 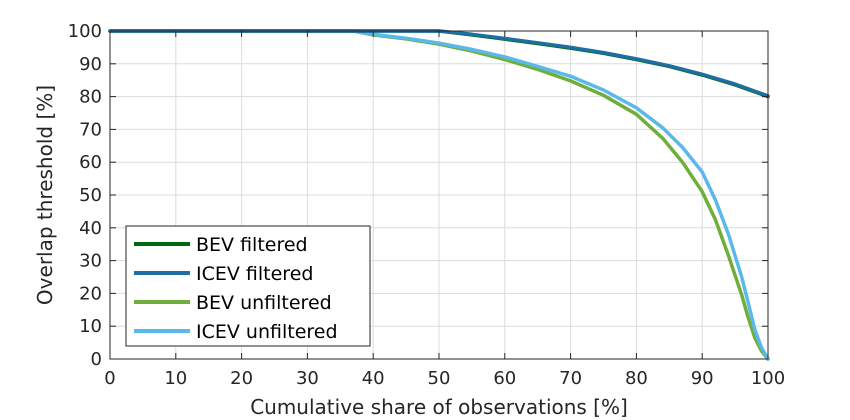 What do you see at coordinates (570, 378) in the screenshot?
I see `x-tick-label-7: 70` at bounding box center [570, 378].